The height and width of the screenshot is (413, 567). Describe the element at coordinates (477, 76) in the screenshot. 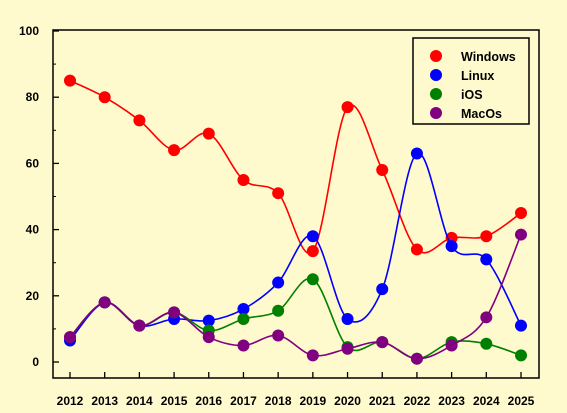

I see `legend-label: Linux` at that location.